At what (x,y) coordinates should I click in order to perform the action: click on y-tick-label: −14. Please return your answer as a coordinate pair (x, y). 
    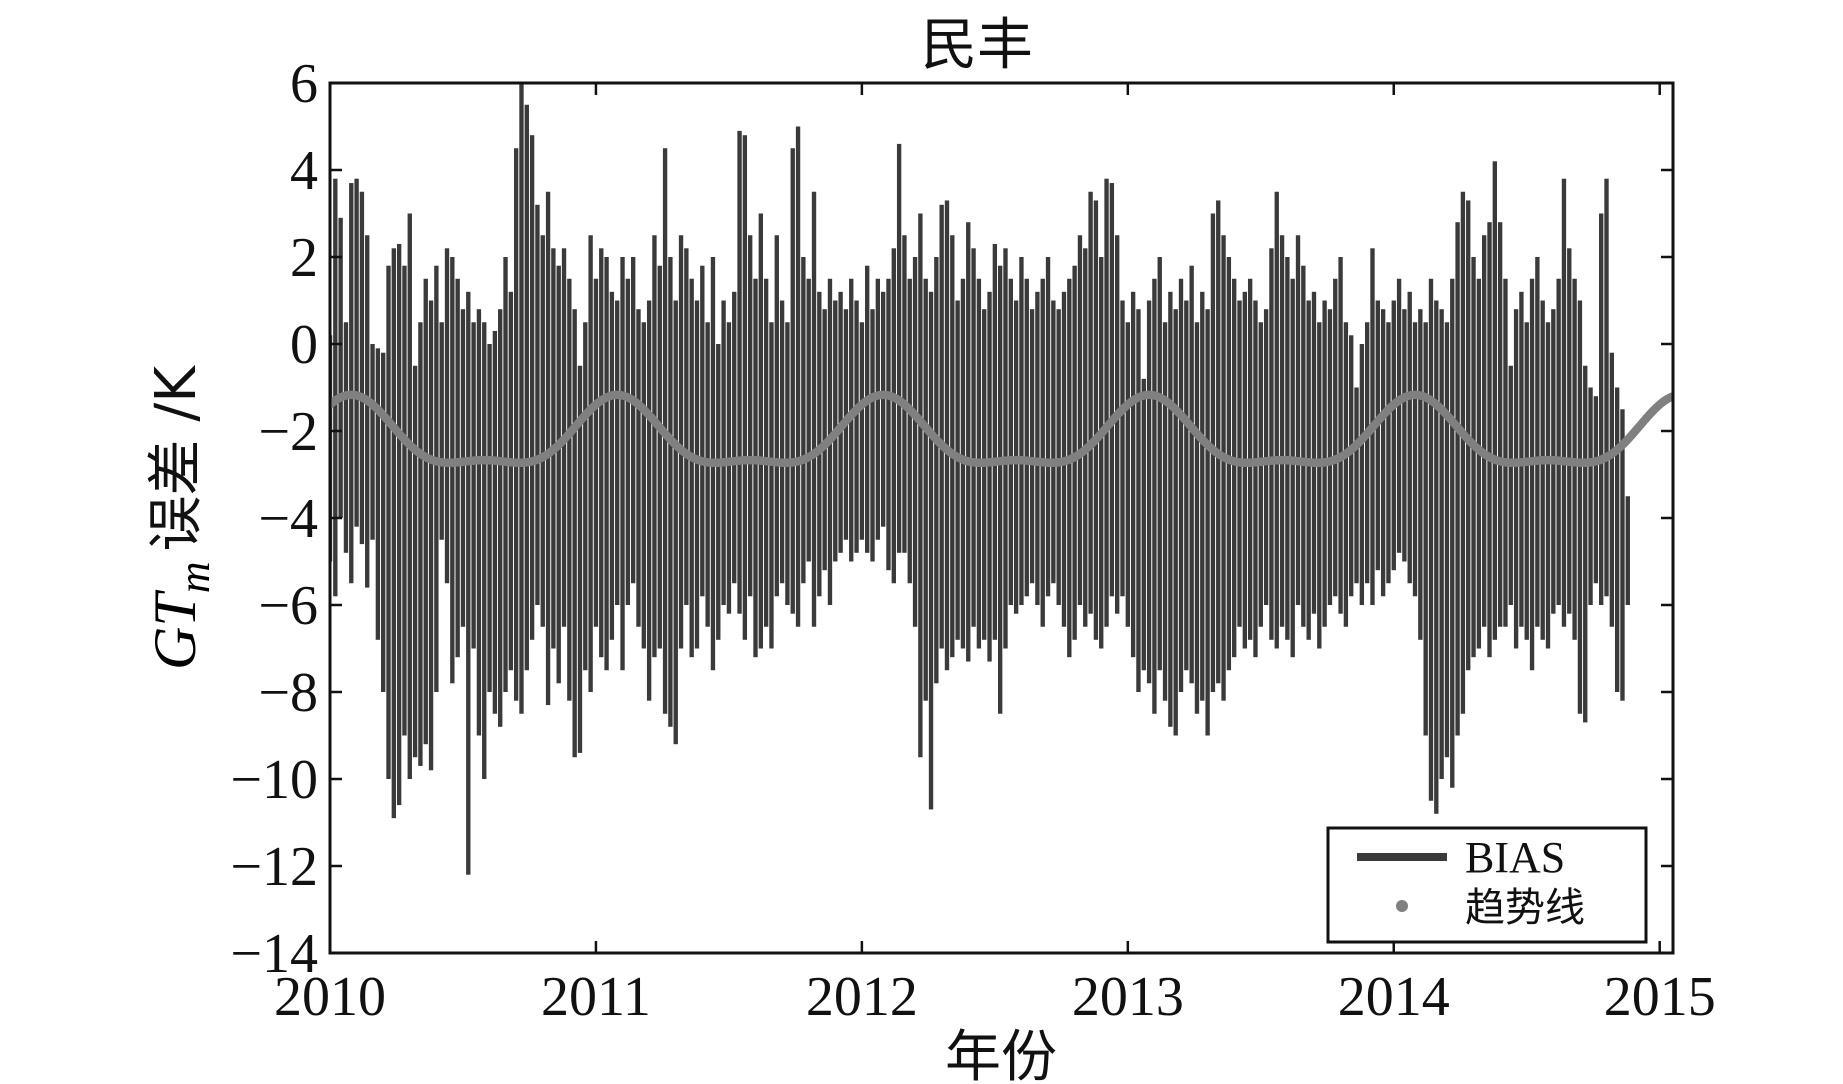
    Looking at the image, I should click on (274, 954).